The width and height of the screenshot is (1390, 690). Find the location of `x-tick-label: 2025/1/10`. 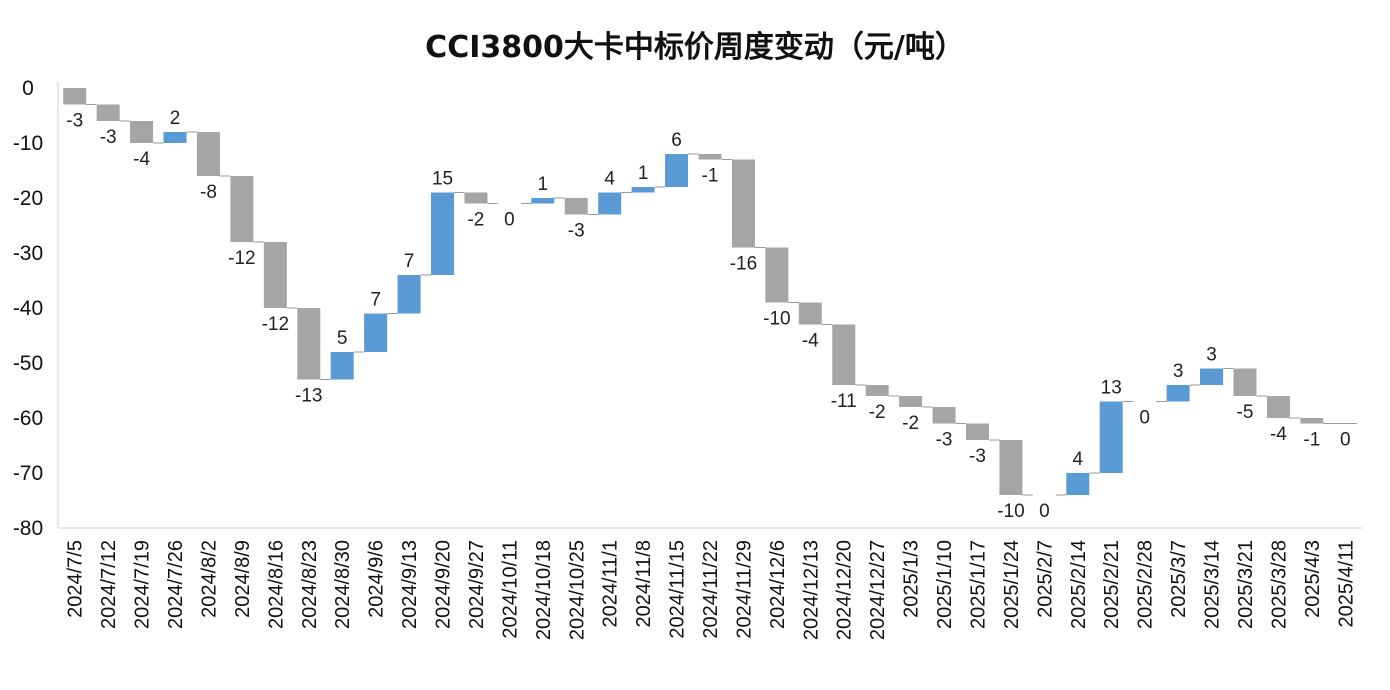

x-tick-label: 2025/1/10 is located at coordinates (945, 584).